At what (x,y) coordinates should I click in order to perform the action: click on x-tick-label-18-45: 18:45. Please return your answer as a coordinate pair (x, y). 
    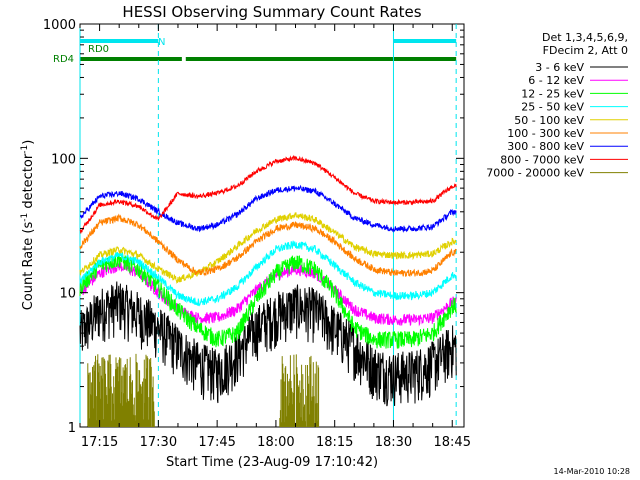
    Looking at the image, I should click on (452, 442).